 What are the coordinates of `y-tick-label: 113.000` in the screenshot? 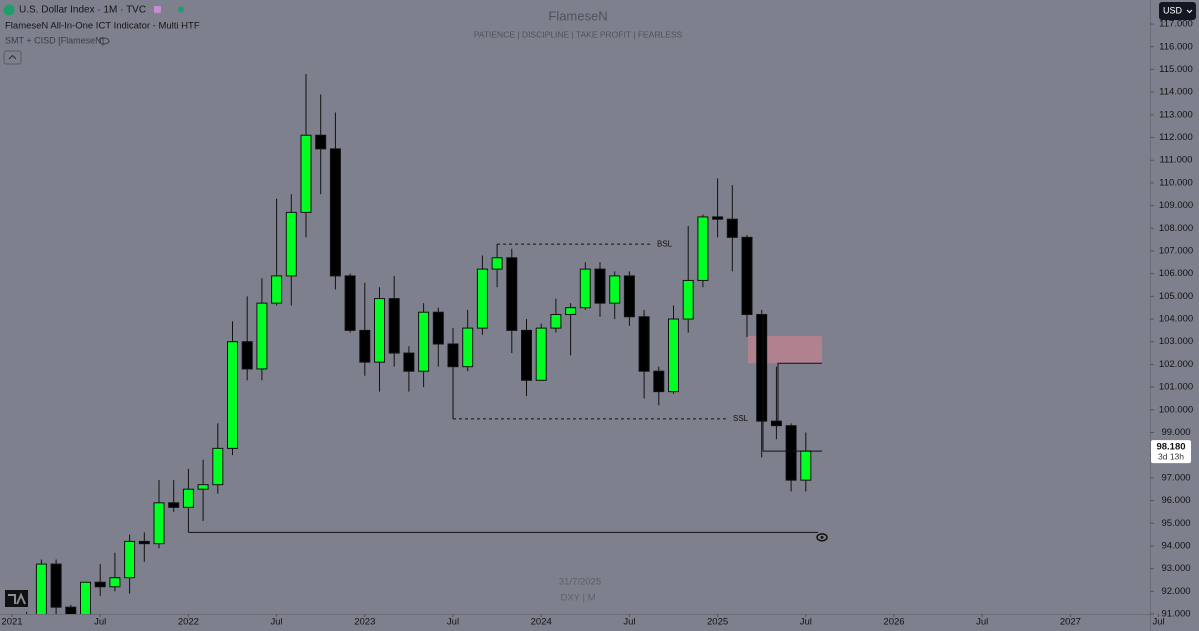 It's located at (1176, 114).